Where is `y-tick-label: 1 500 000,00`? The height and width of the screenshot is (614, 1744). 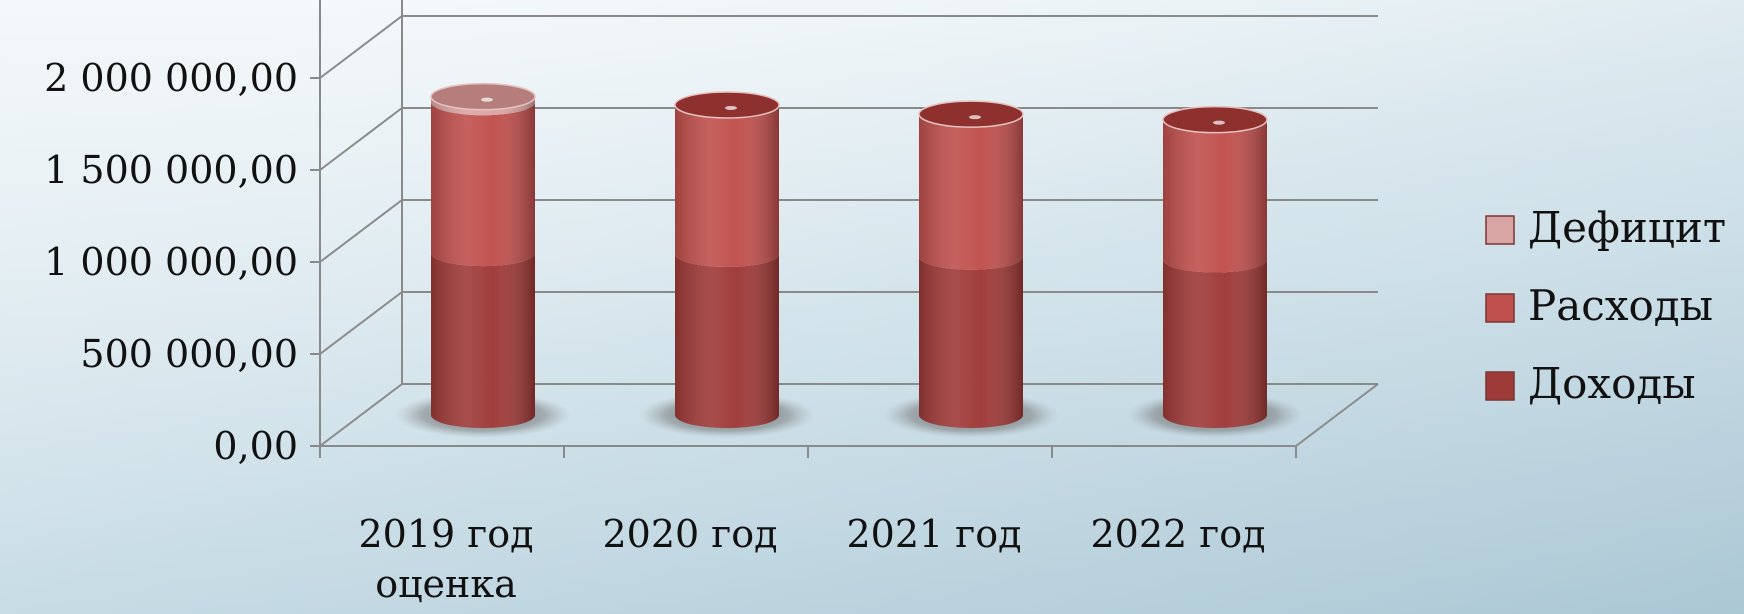 y-tick-label: 1 500 000,00 is located at coordinates (171, 170).